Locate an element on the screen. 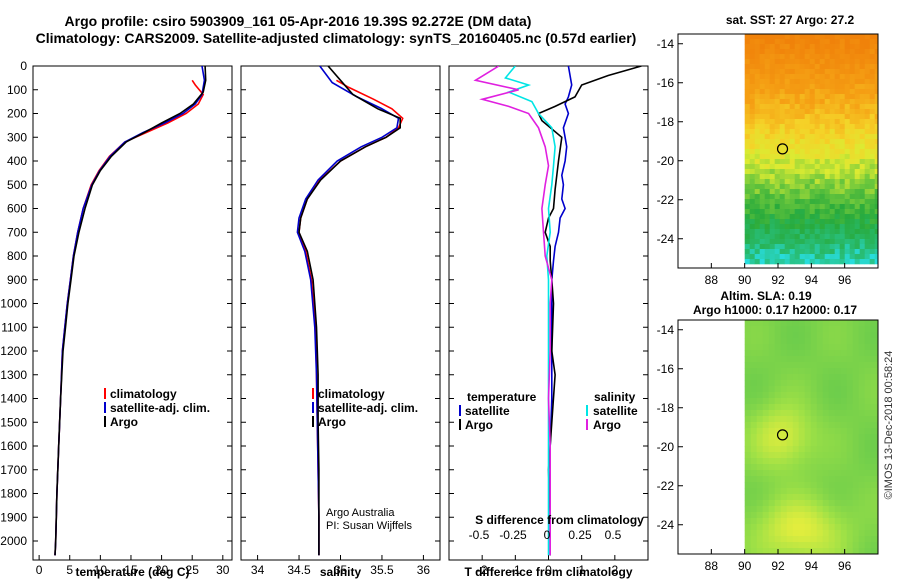  depth-tick-label-11: 1100 is located at coordinates (14, 327).